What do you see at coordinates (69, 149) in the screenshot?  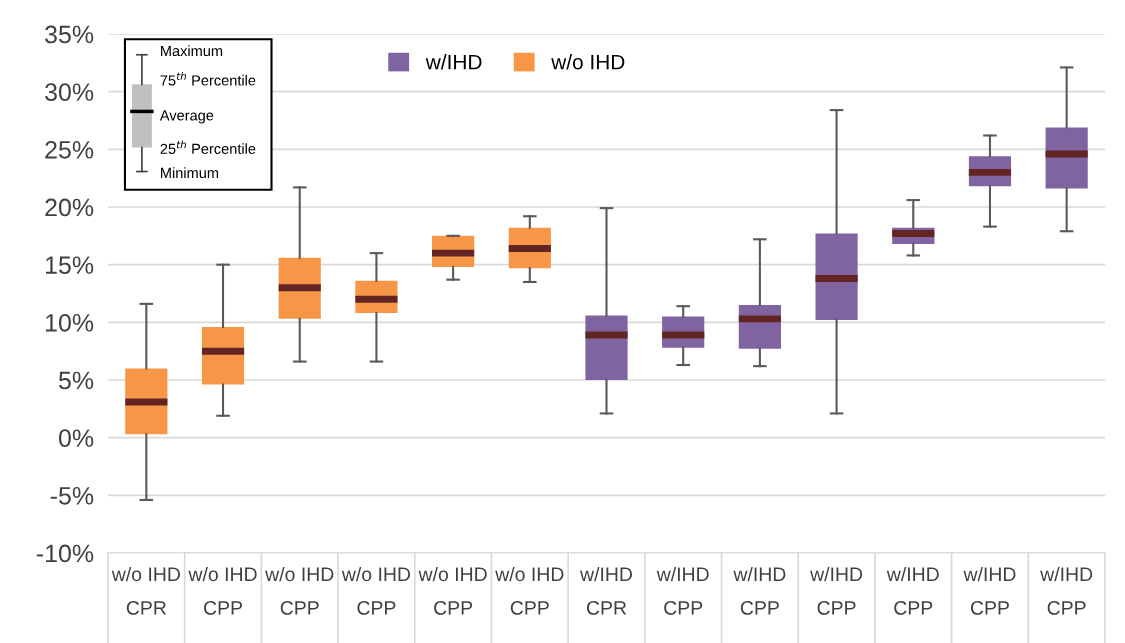 I see `y-tick-label: 25%` at bounding box center [69, 149].